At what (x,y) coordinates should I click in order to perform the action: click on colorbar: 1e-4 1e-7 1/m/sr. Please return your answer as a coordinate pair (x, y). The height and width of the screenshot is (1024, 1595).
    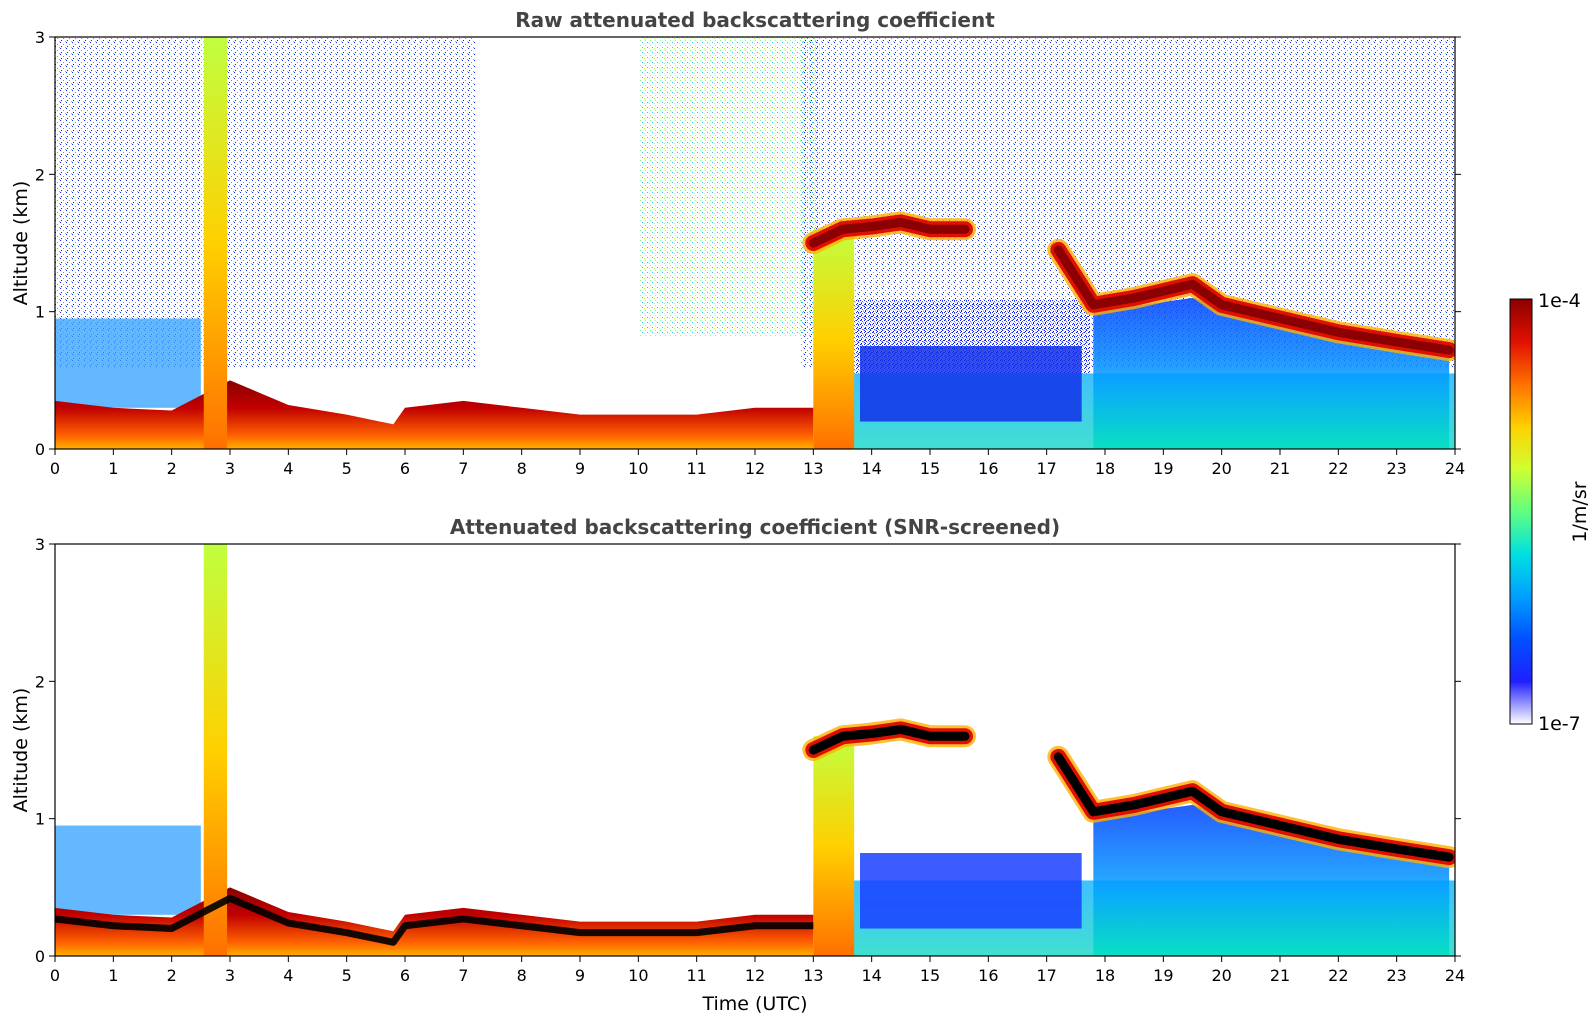
    Looking at the image, I should click on (1550, 512).